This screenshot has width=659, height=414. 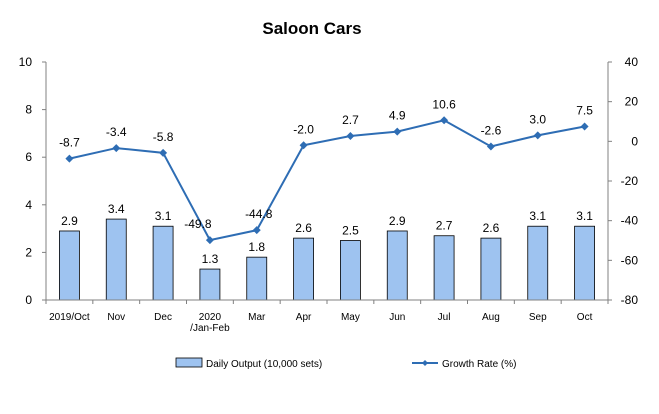 I want to click on x-axis-tick-label: Nov, so click(x=116, y=317).